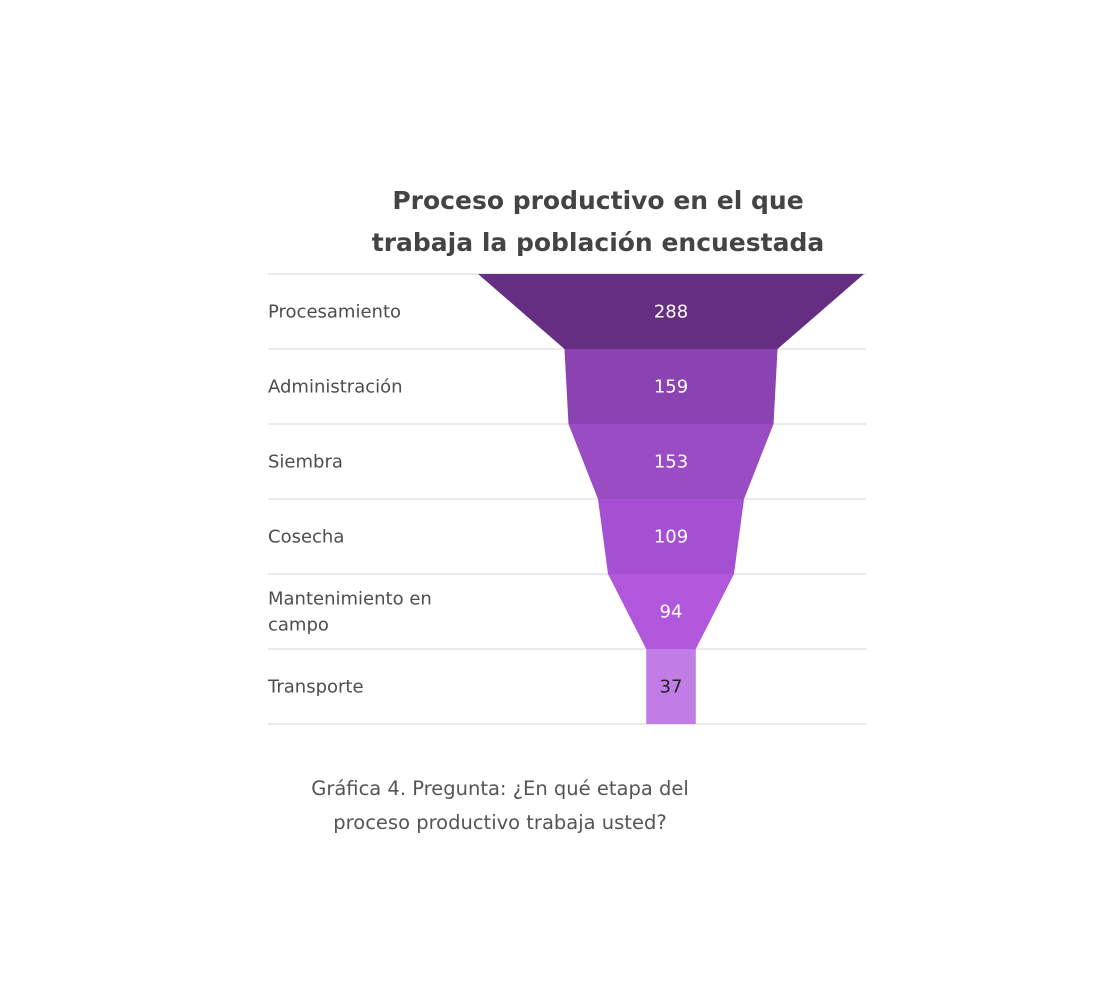  I want to click on category-label: Administración, so click(335, 387).